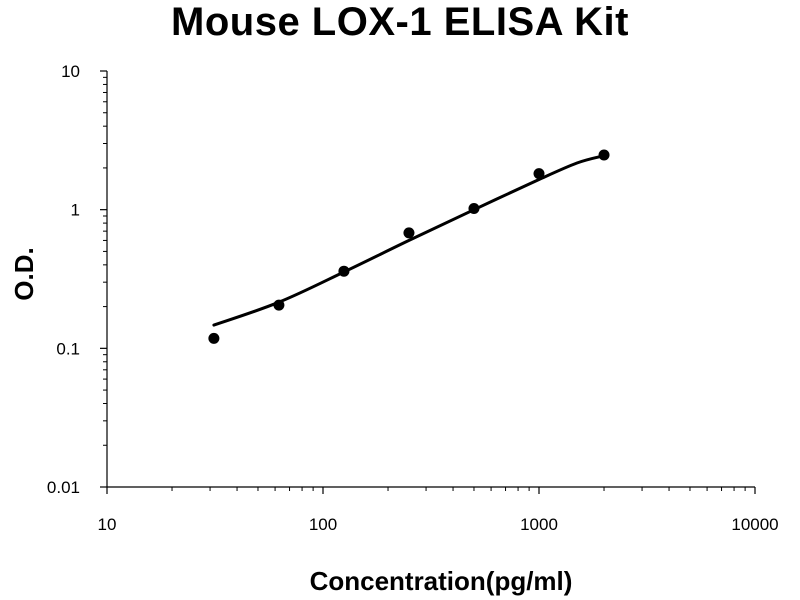 The width and height of the screenshot is (800, 600). Describe the element at coordinates (24, 273) in the screenshot. I see `y-axis-title: O.D.` at that location.